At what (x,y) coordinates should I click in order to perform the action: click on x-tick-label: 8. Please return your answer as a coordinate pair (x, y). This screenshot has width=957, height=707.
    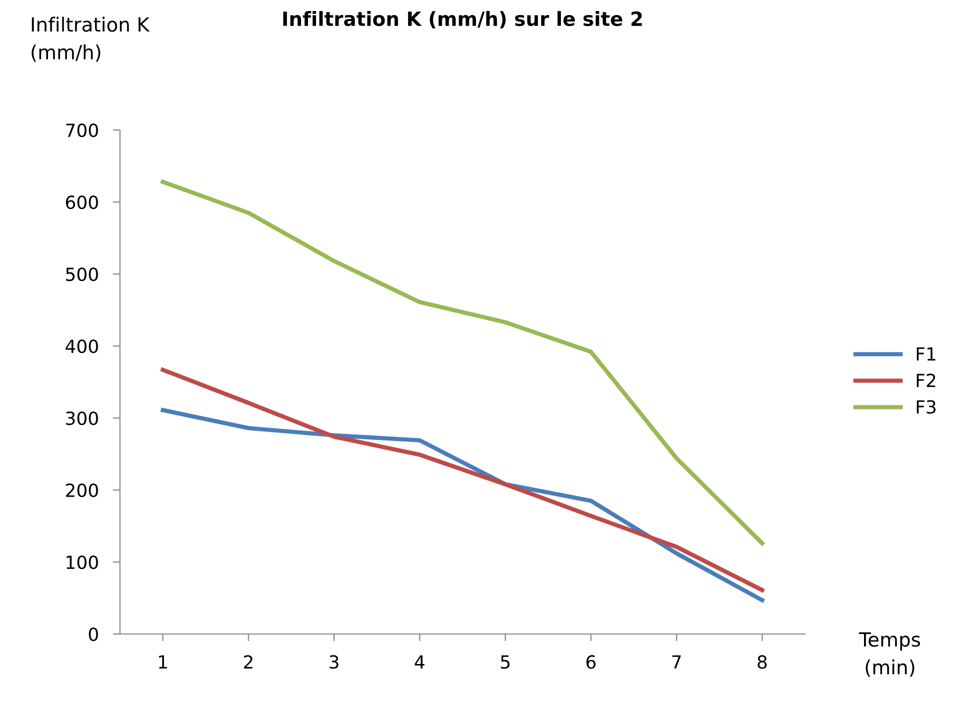
    Looking at the image, I should click on (762, 662).